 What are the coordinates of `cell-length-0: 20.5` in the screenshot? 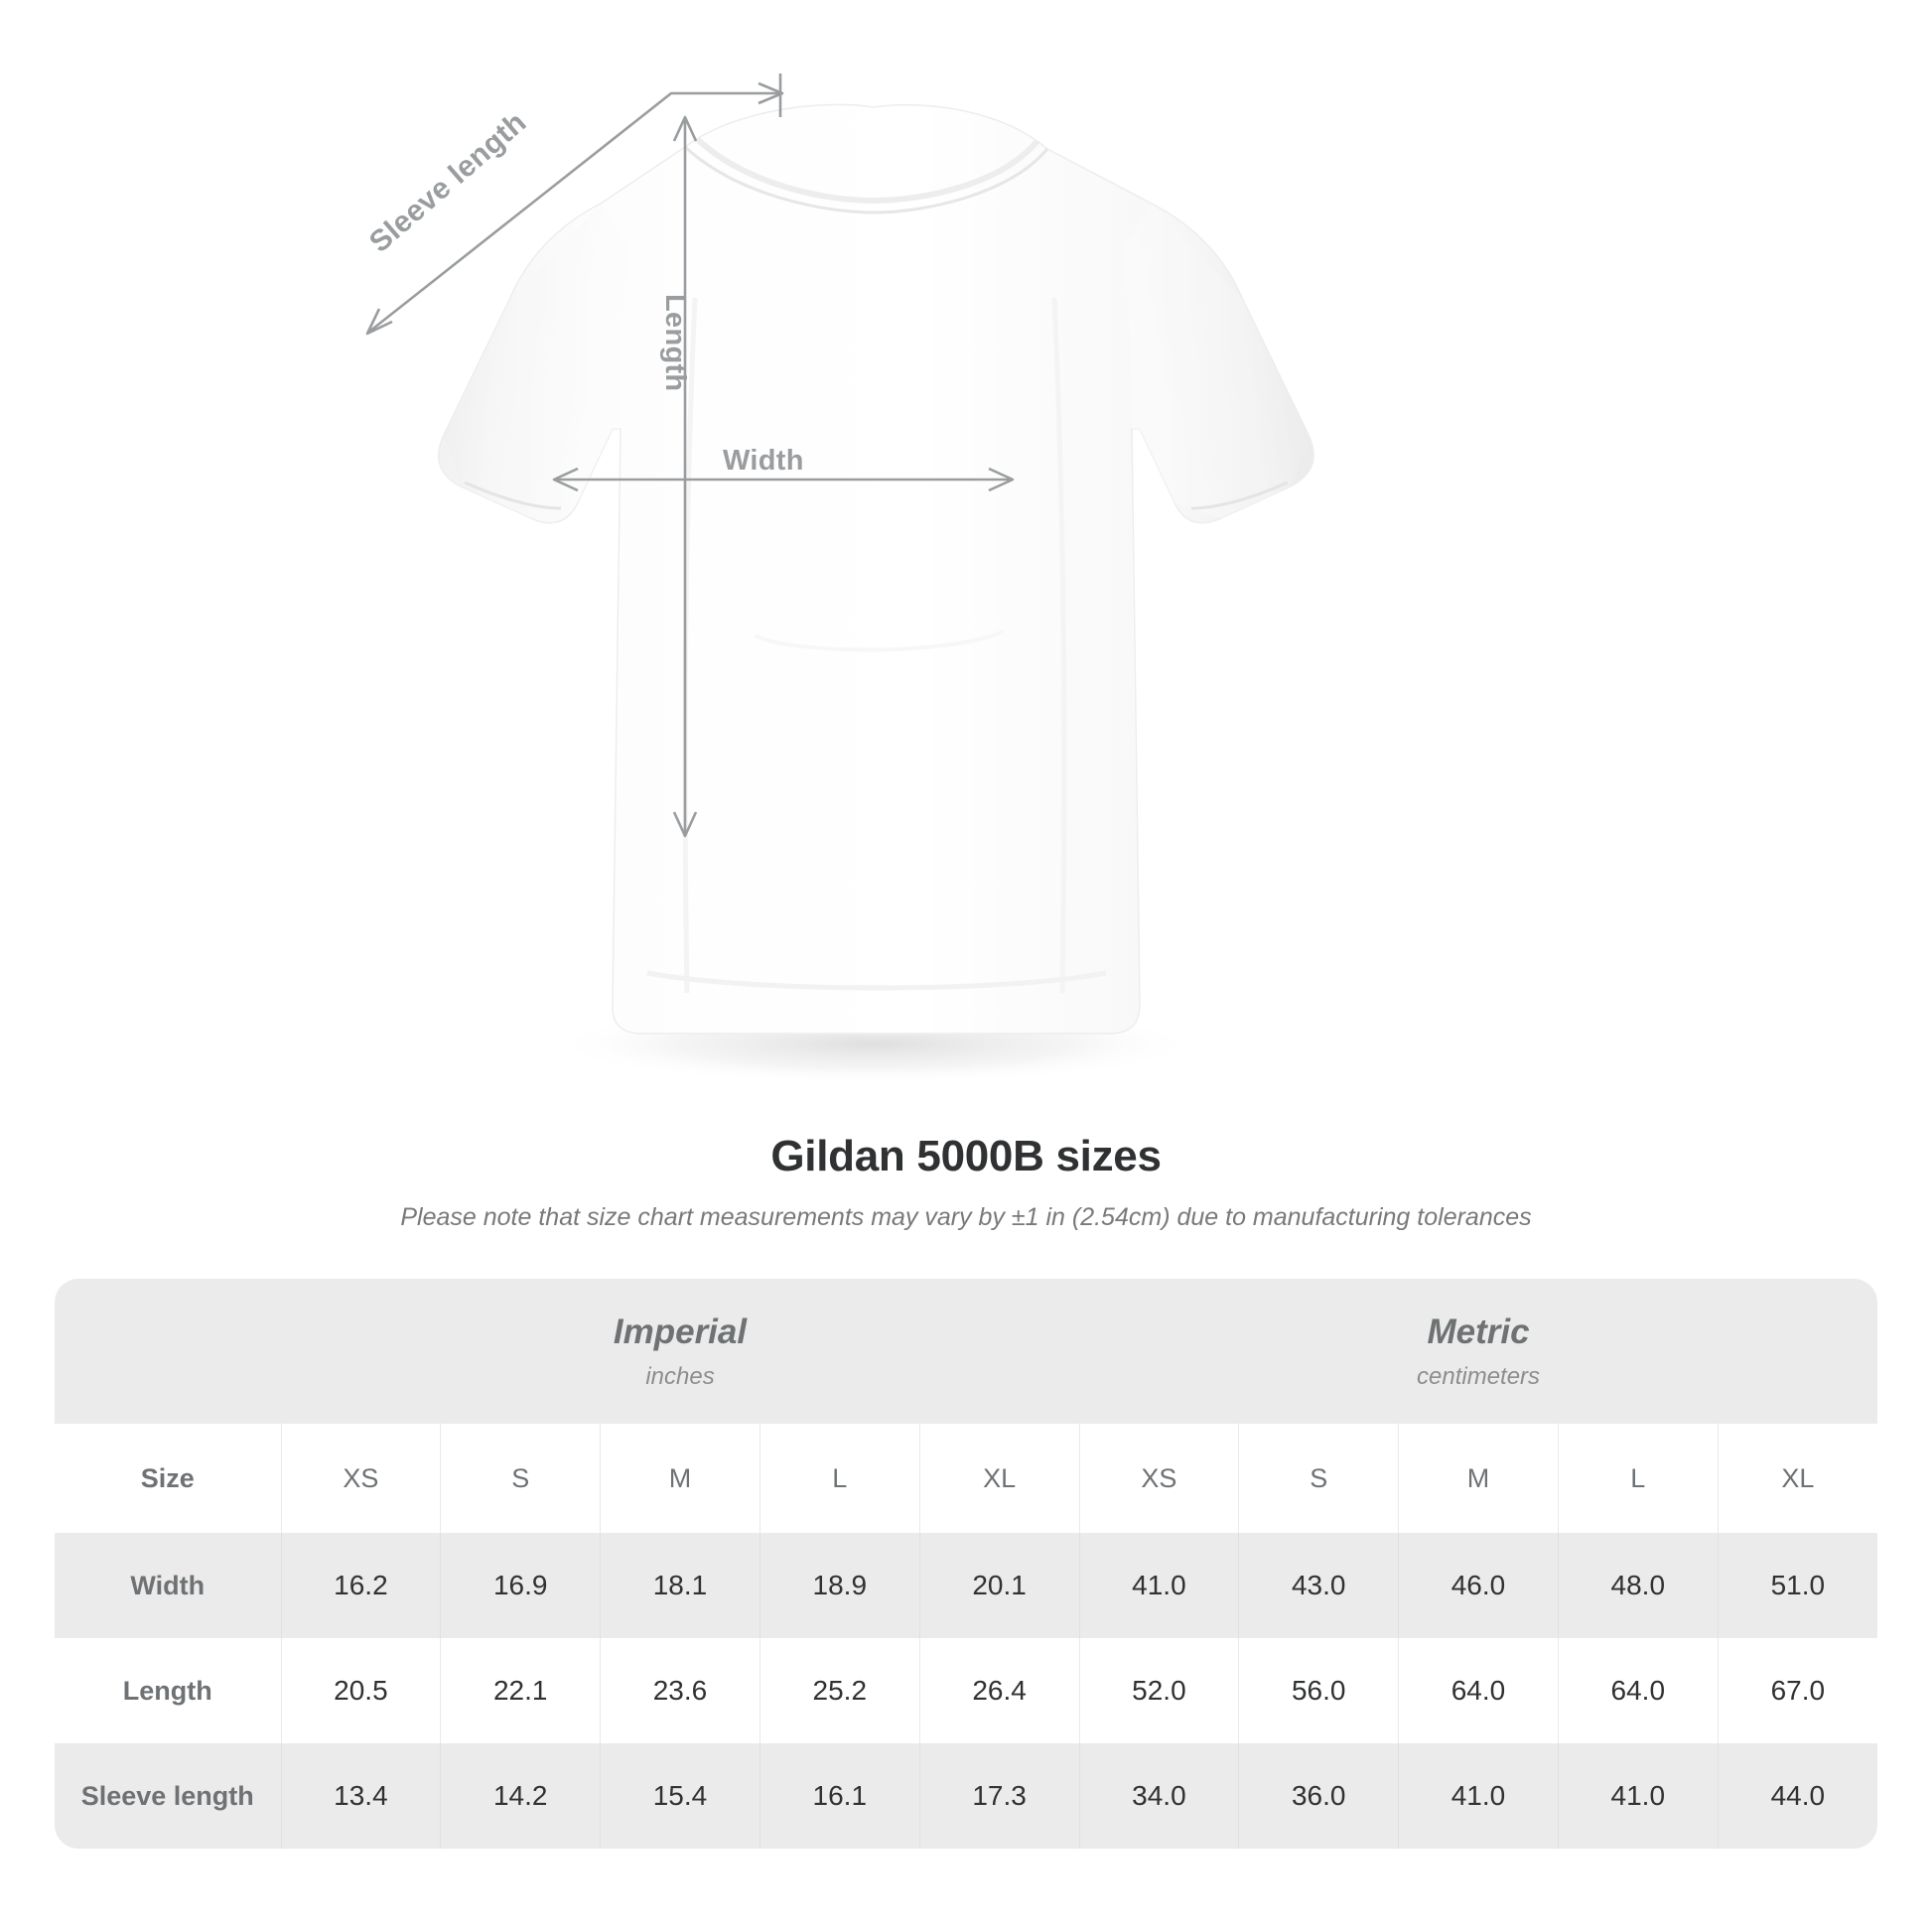 It's located at (361, 1690).